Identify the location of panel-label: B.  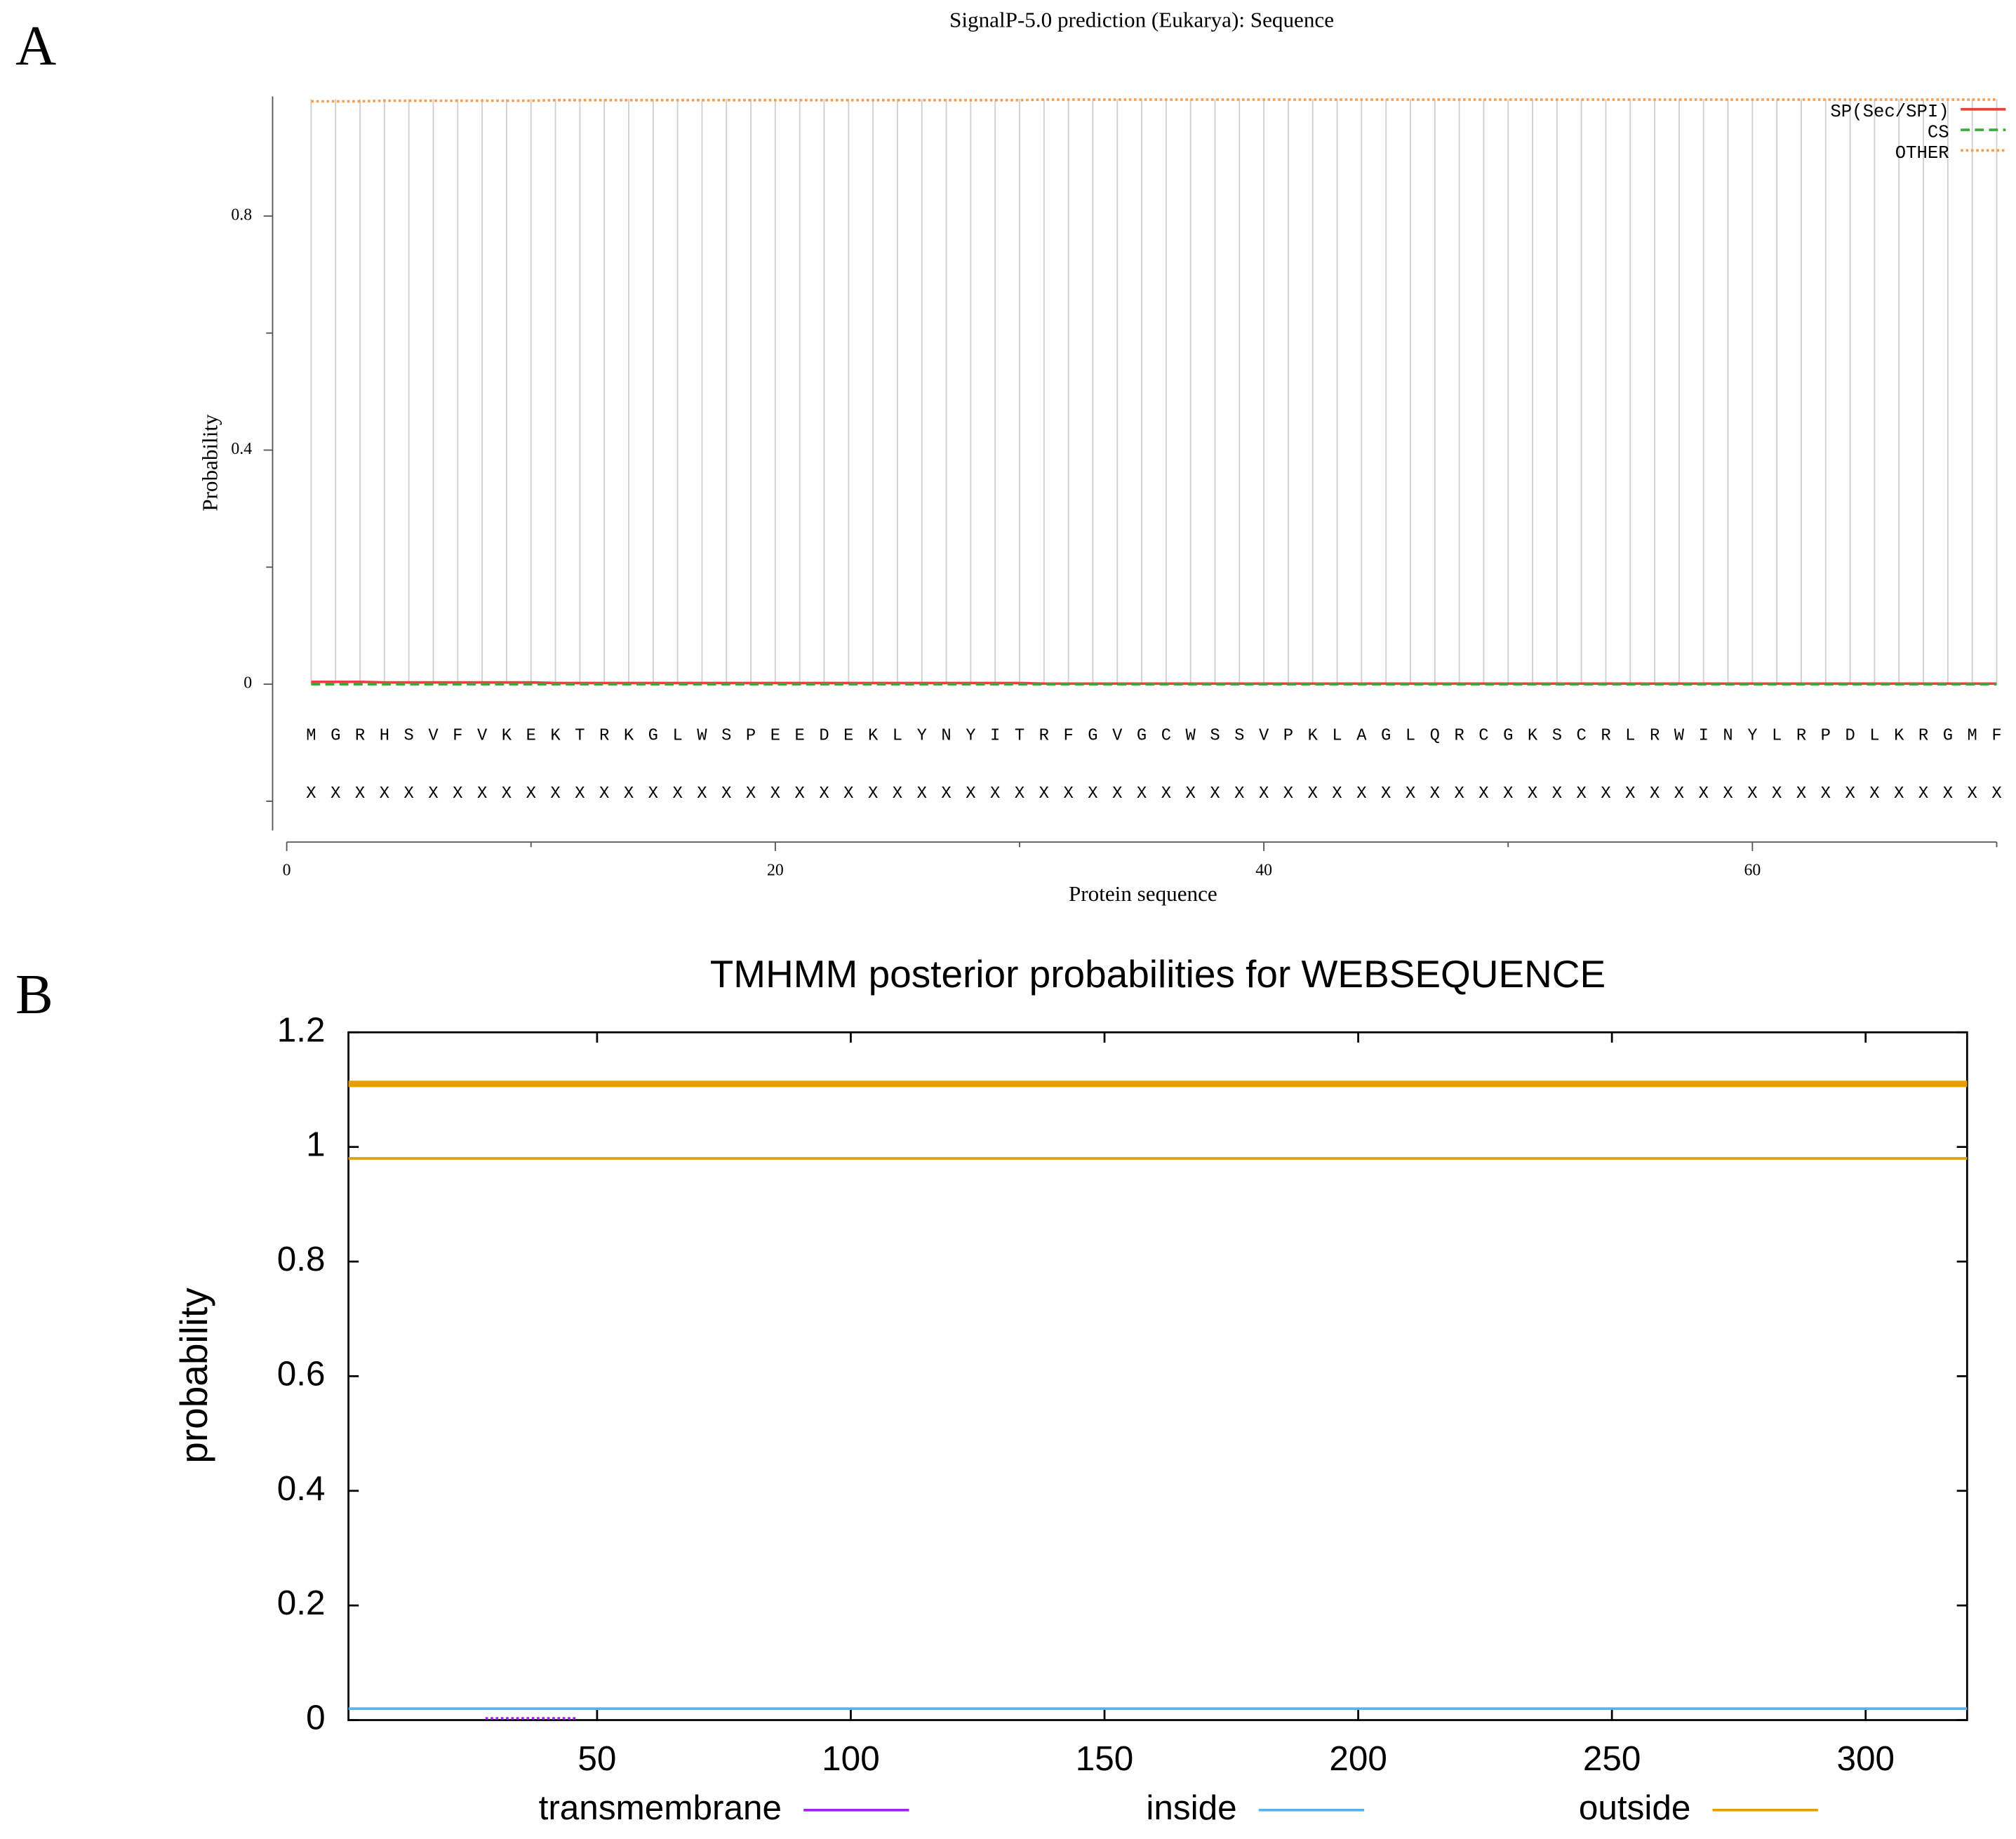
(34, 994).